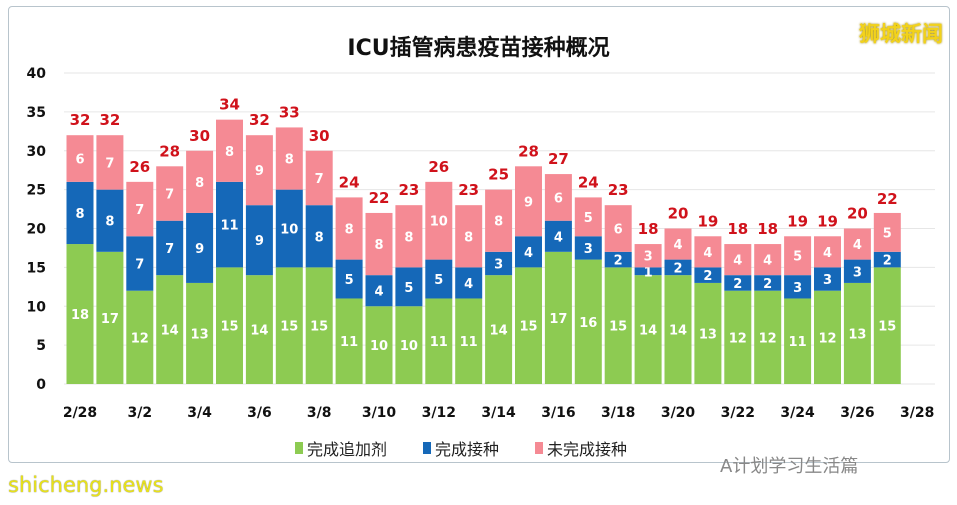 This screenshot has width=957, height=505. What do you see at coordinates (37, 230) in the screenshot?
I see `y-tick-label: 20` at bounding box center [37, 230].